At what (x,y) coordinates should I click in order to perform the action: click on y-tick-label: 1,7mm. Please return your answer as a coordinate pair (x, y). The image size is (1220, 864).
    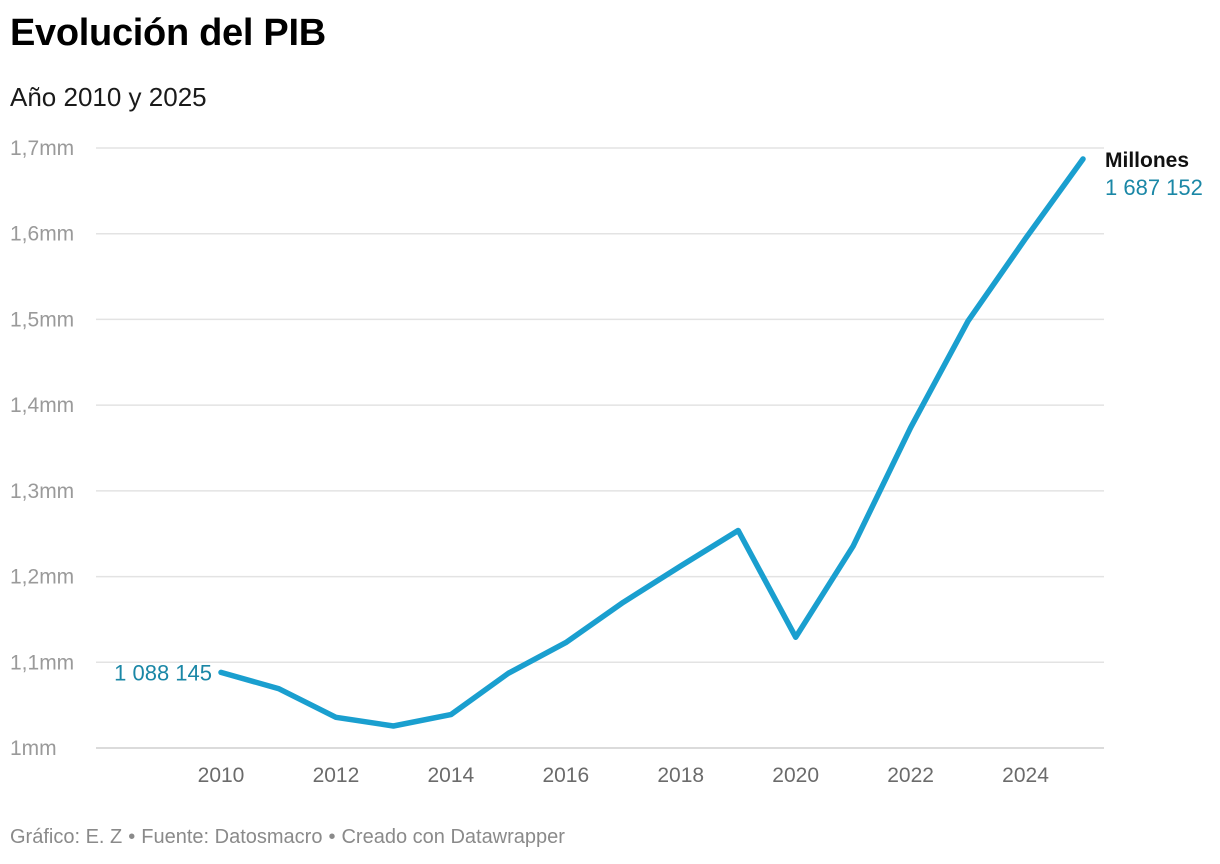
    Looking at the image, I should click on (42, 148).